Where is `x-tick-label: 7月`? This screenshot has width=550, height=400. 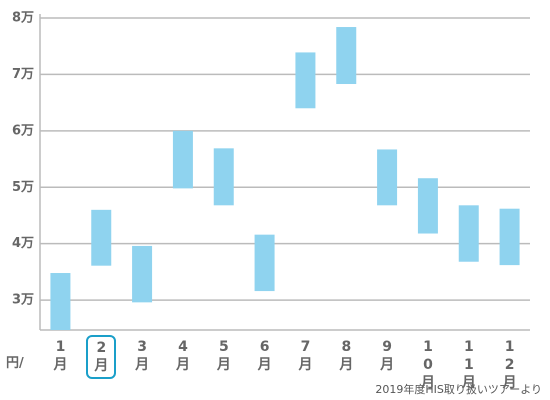
x-tick-label: 7月 is located at coordinates (305, 356).